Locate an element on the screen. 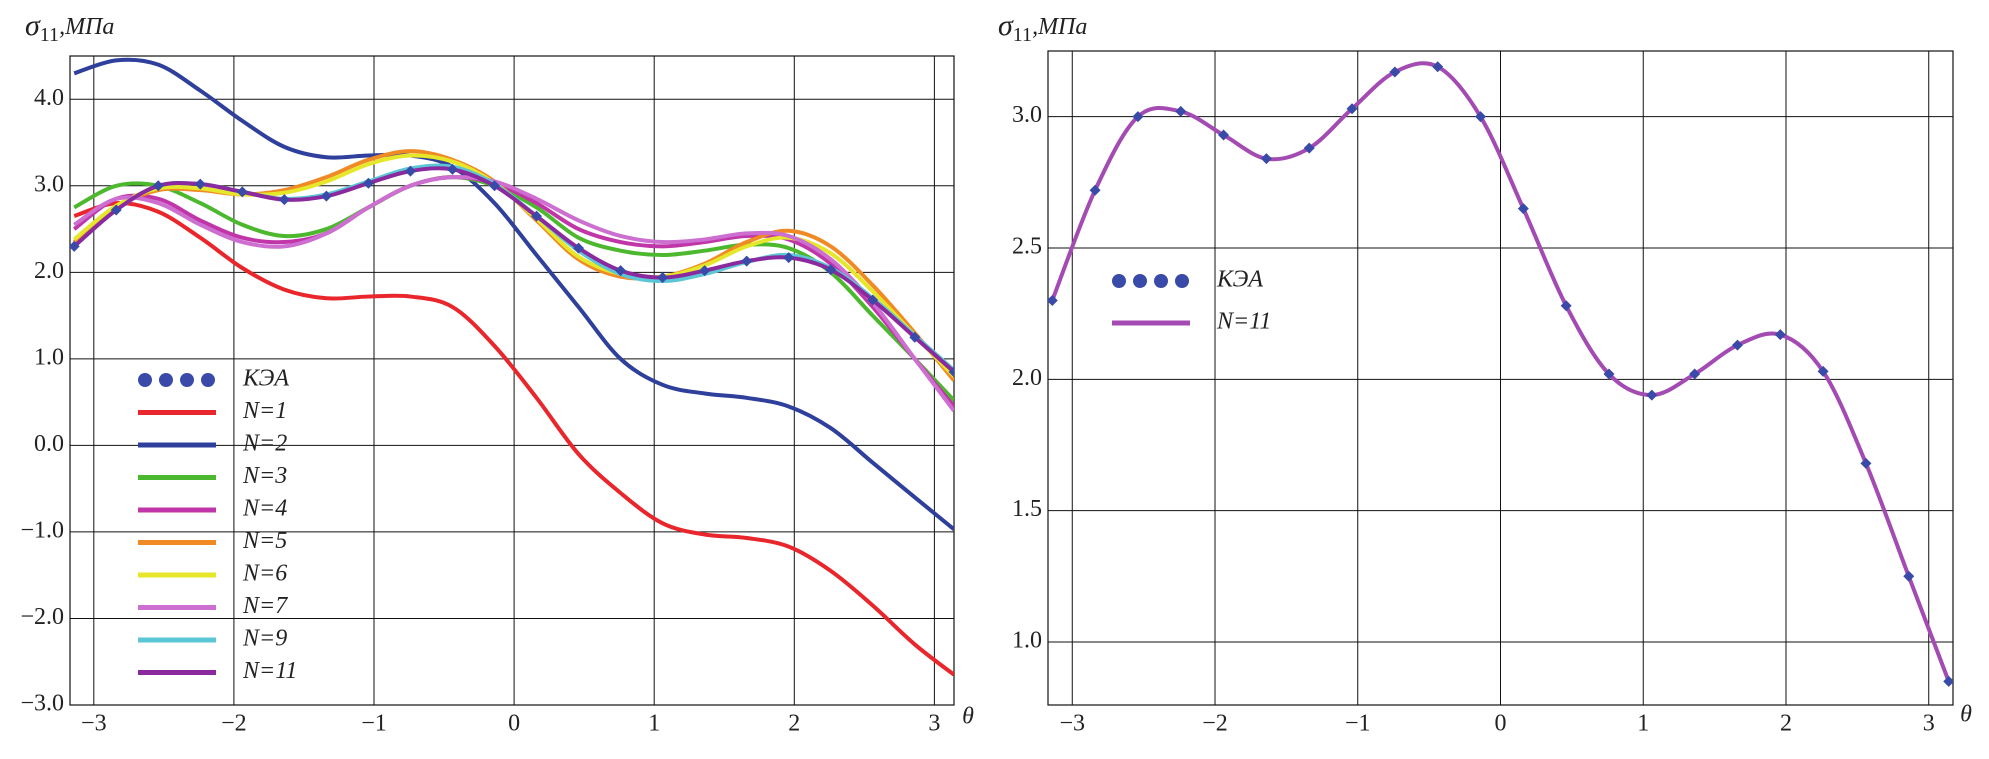  y-tick-label: 2.5 is located at coordinates (1027, 246).